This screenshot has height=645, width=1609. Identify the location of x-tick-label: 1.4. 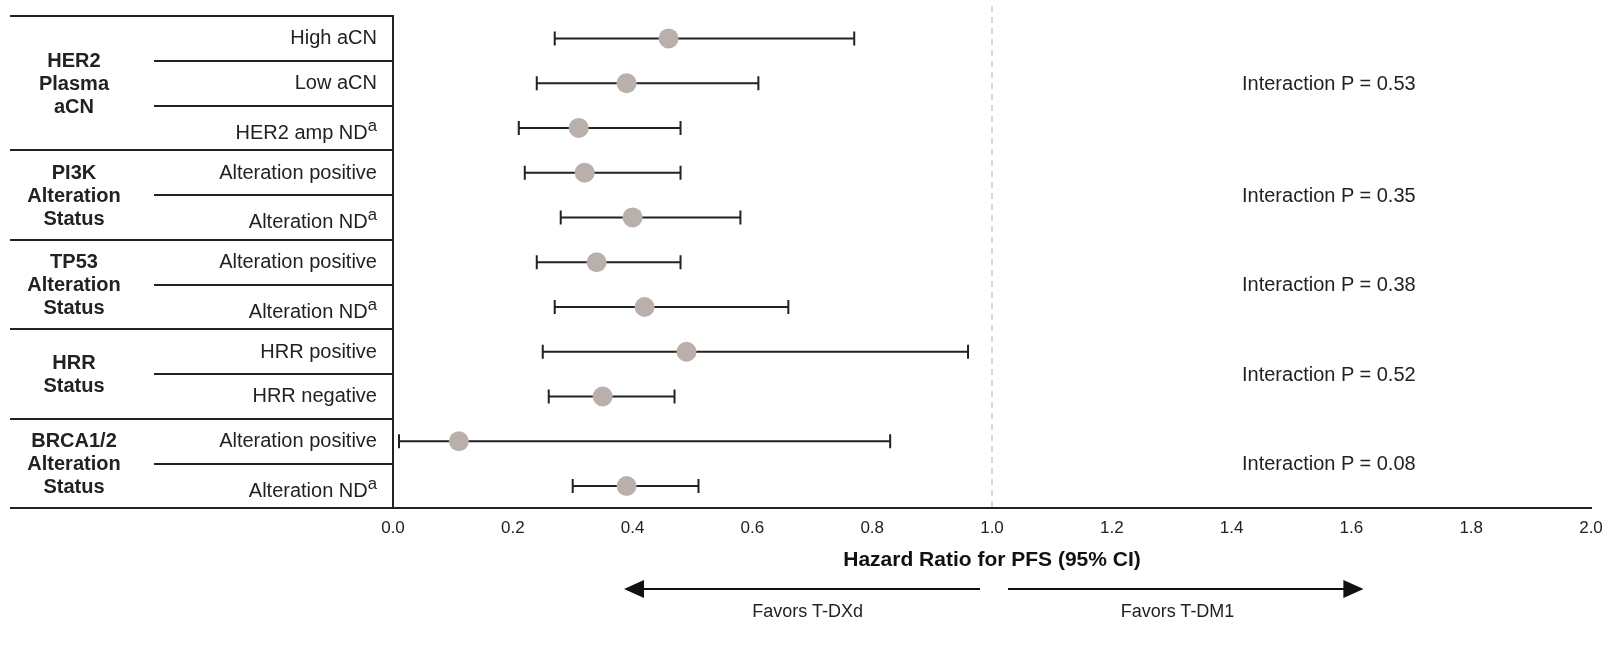
(1231, 528).